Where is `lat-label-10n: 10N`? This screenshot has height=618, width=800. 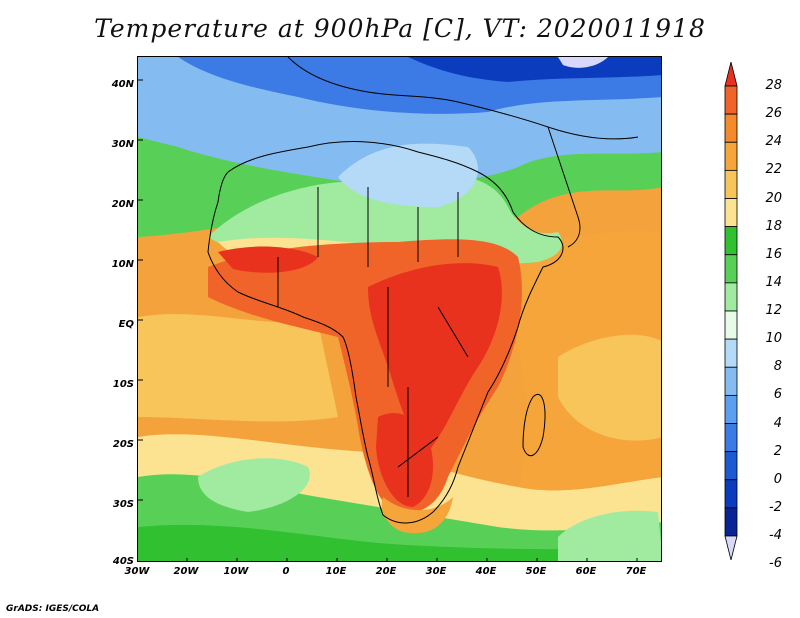 lat-label-10n: 10N is located at coordinates (122, 264).